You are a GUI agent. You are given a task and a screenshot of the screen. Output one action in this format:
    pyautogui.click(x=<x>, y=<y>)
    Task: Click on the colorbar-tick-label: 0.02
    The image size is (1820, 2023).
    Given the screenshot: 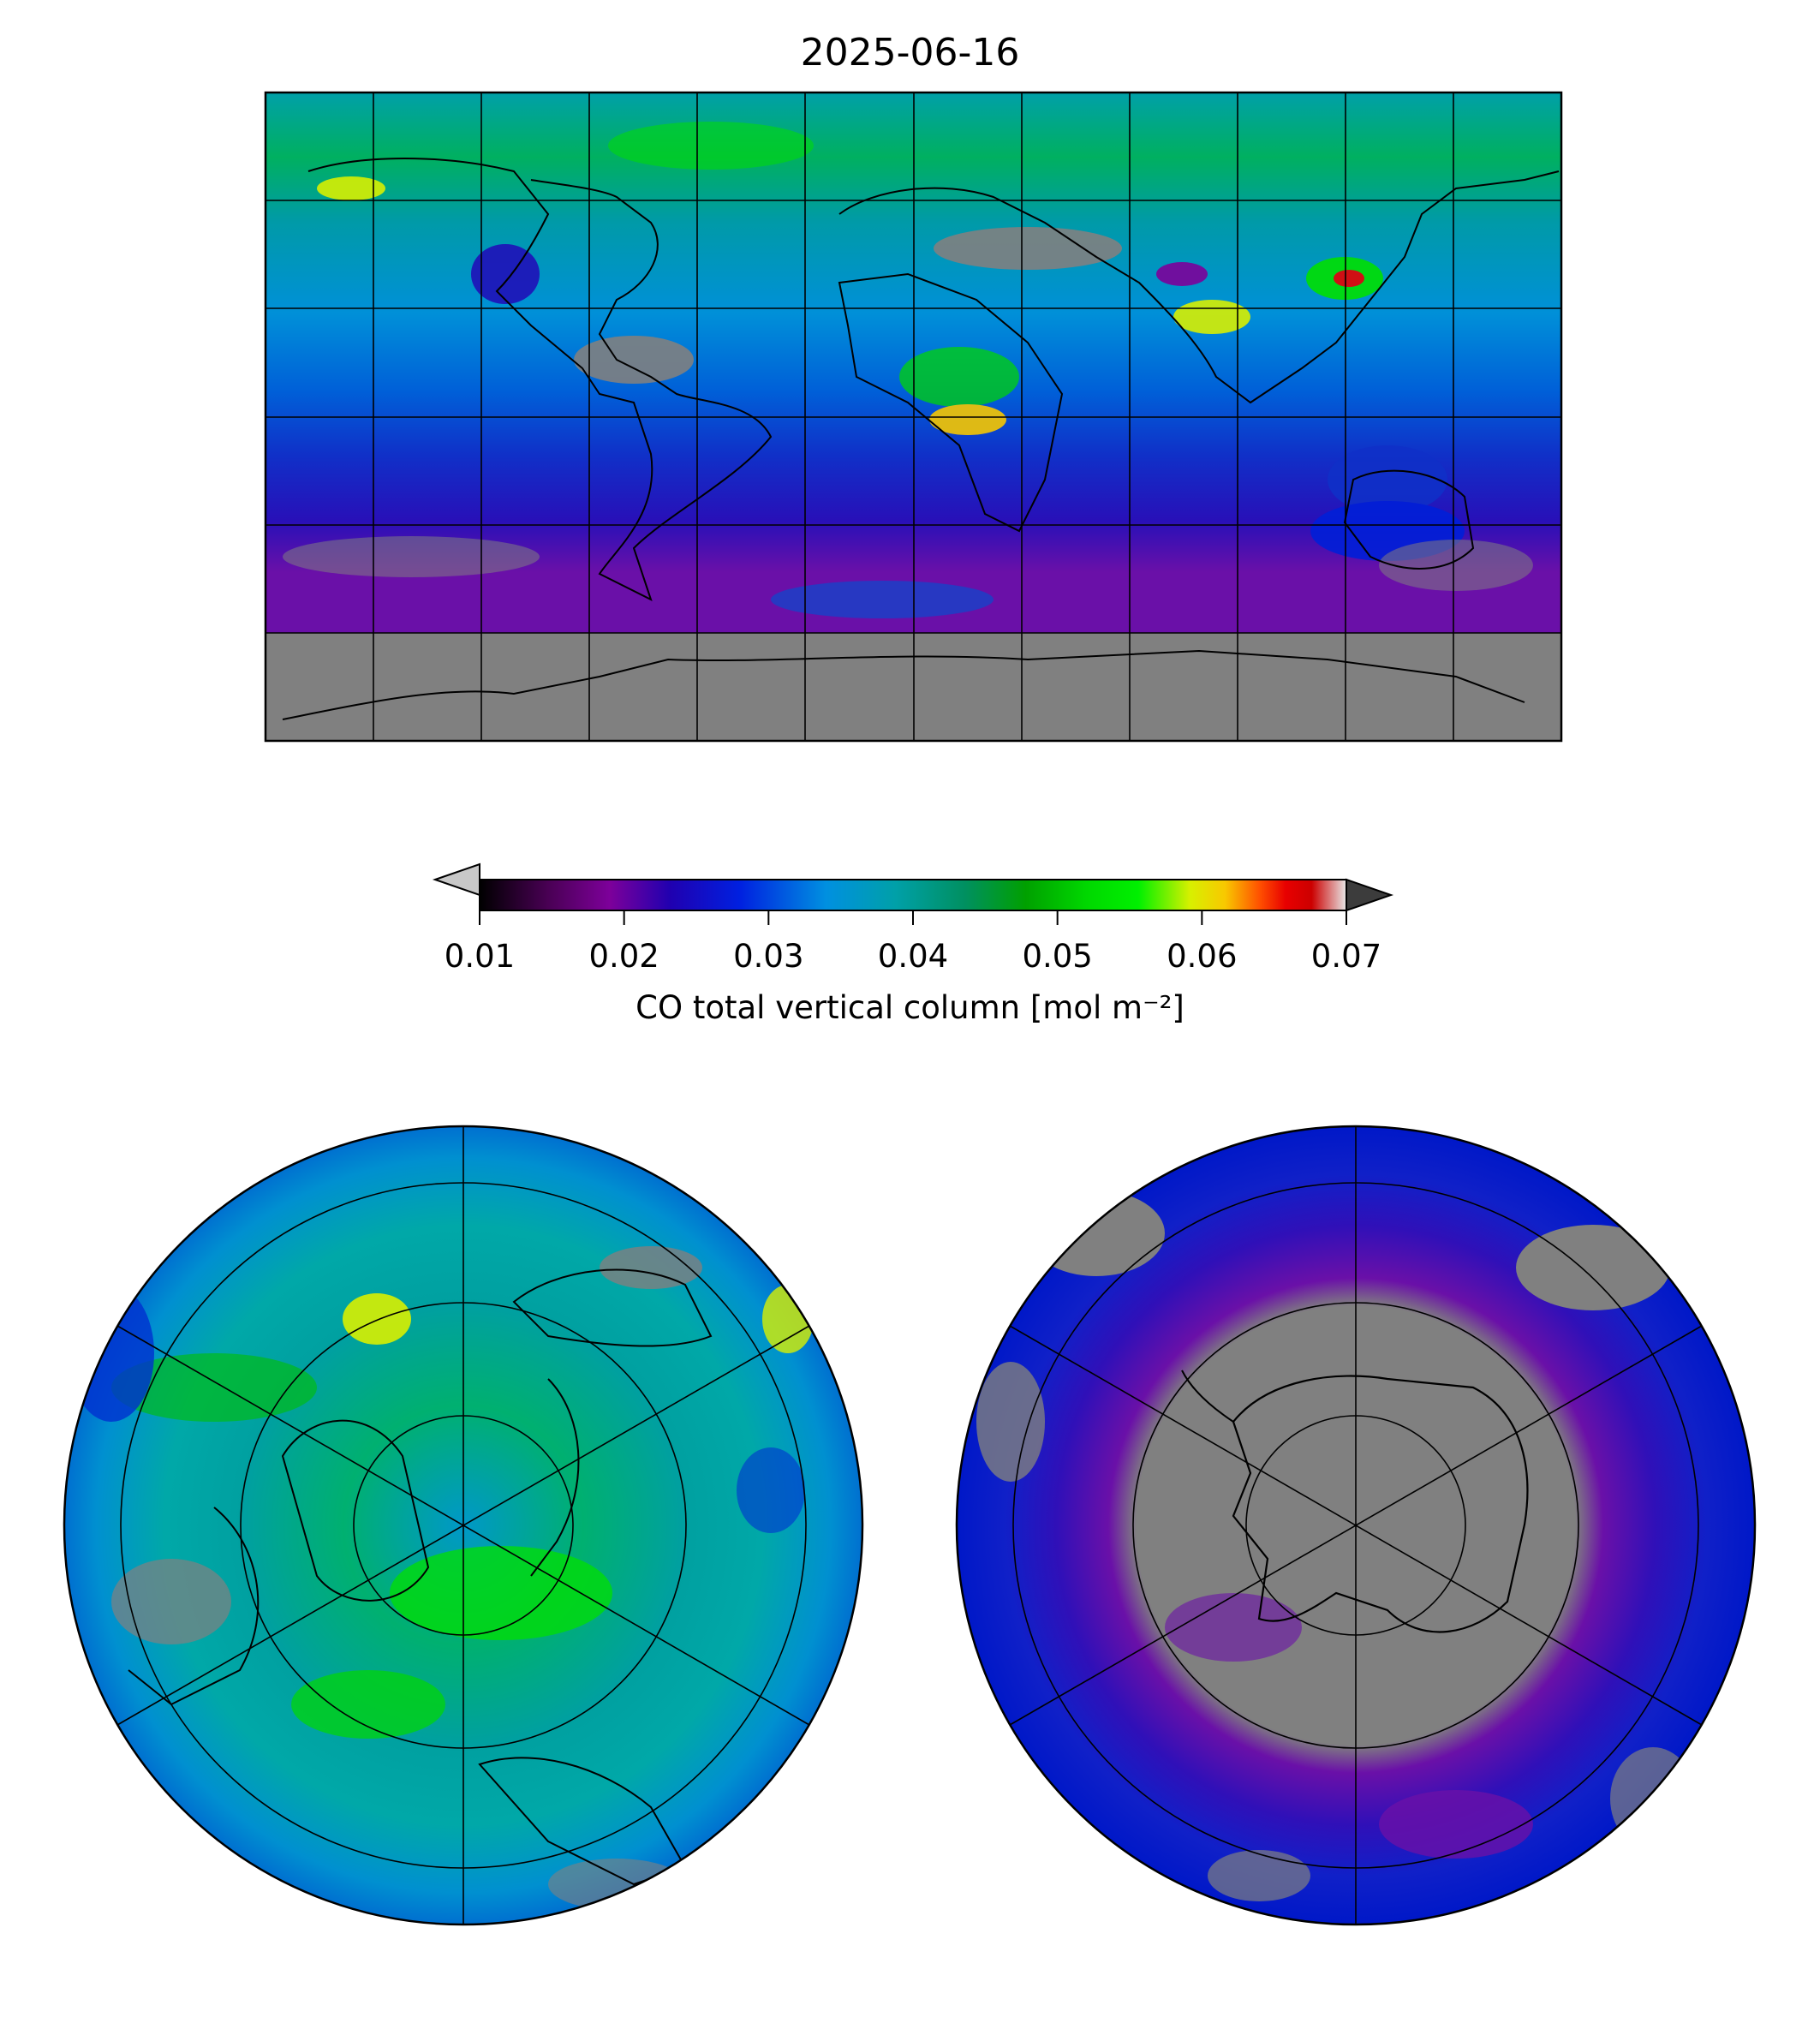 What is the action you would take?
    pyautogui.click(x=623, y=956)
    